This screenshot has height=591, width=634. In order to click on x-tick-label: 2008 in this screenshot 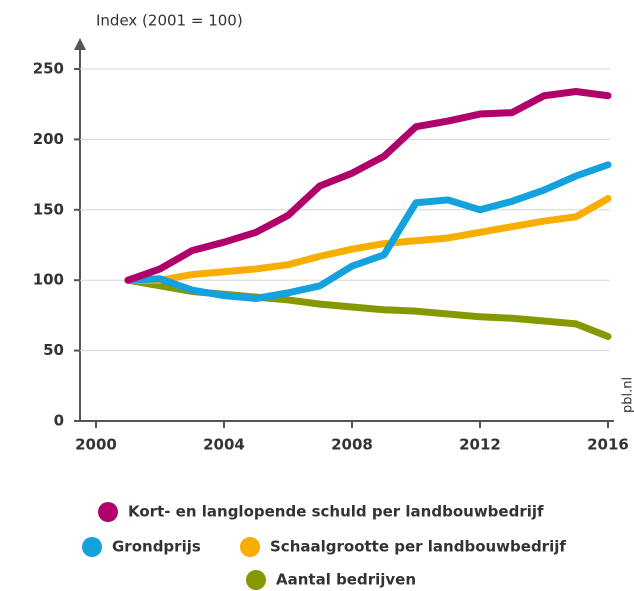, I will do `click(352, 445)`.